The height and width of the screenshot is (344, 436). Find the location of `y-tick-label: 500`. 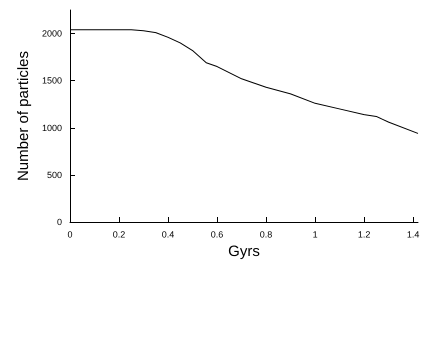

y-tick-label: 500 is located at coordinates (54, 175).